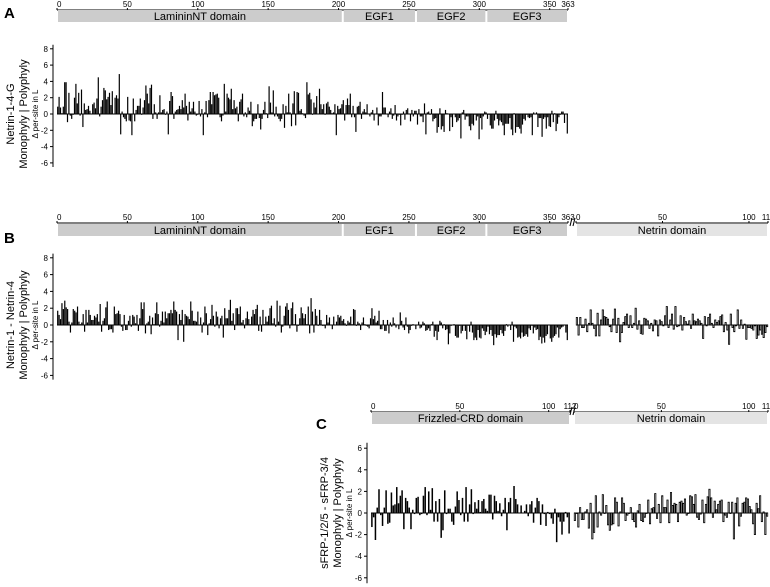 This screenshot has width=770, height=587. I want to click on panel-c-ylabel-name: sFRP-1/2/5 - sFRP-3/4, so click(325, 513).